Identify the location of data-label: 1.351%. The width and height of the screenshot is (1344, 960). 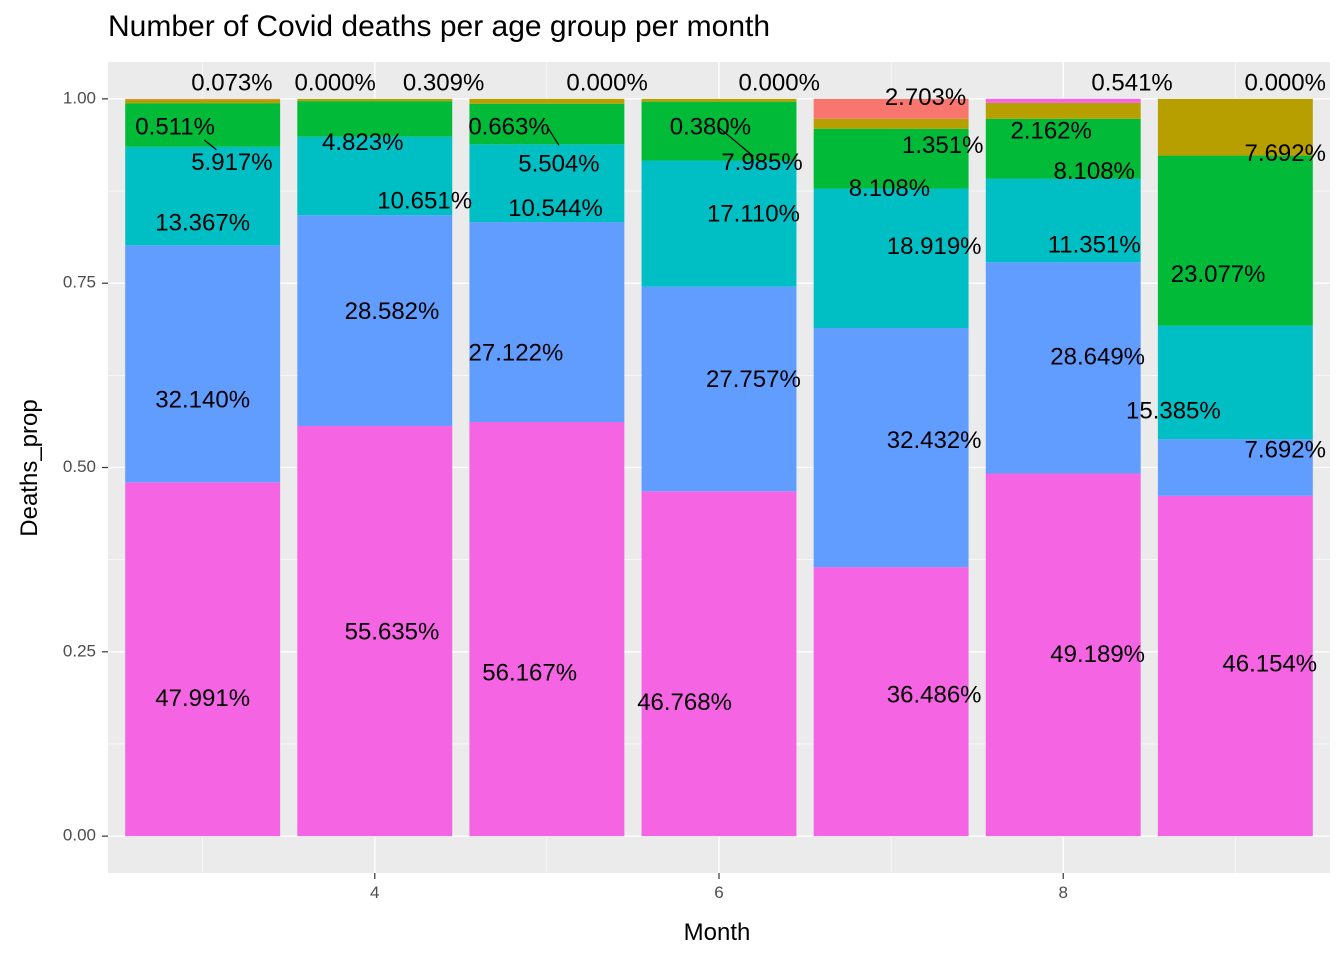
(942, 145).